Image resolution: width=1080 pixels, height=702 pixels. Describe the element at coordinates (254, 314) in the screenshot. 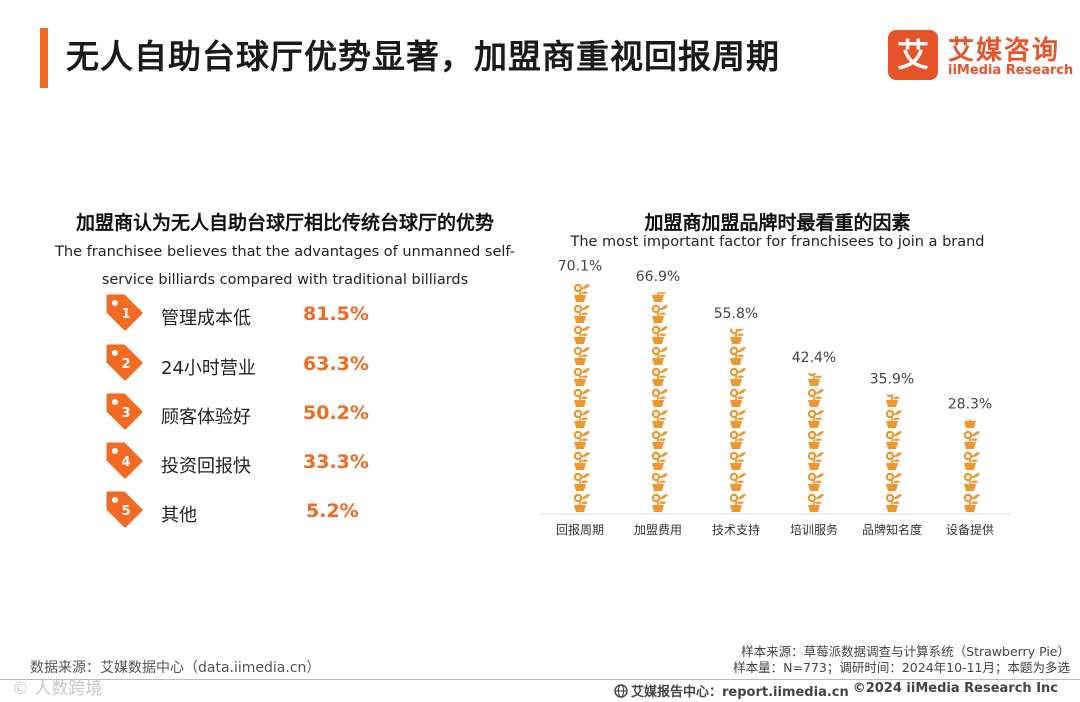

I see `list-item: 1 管理成本低 81.5%` at that location.